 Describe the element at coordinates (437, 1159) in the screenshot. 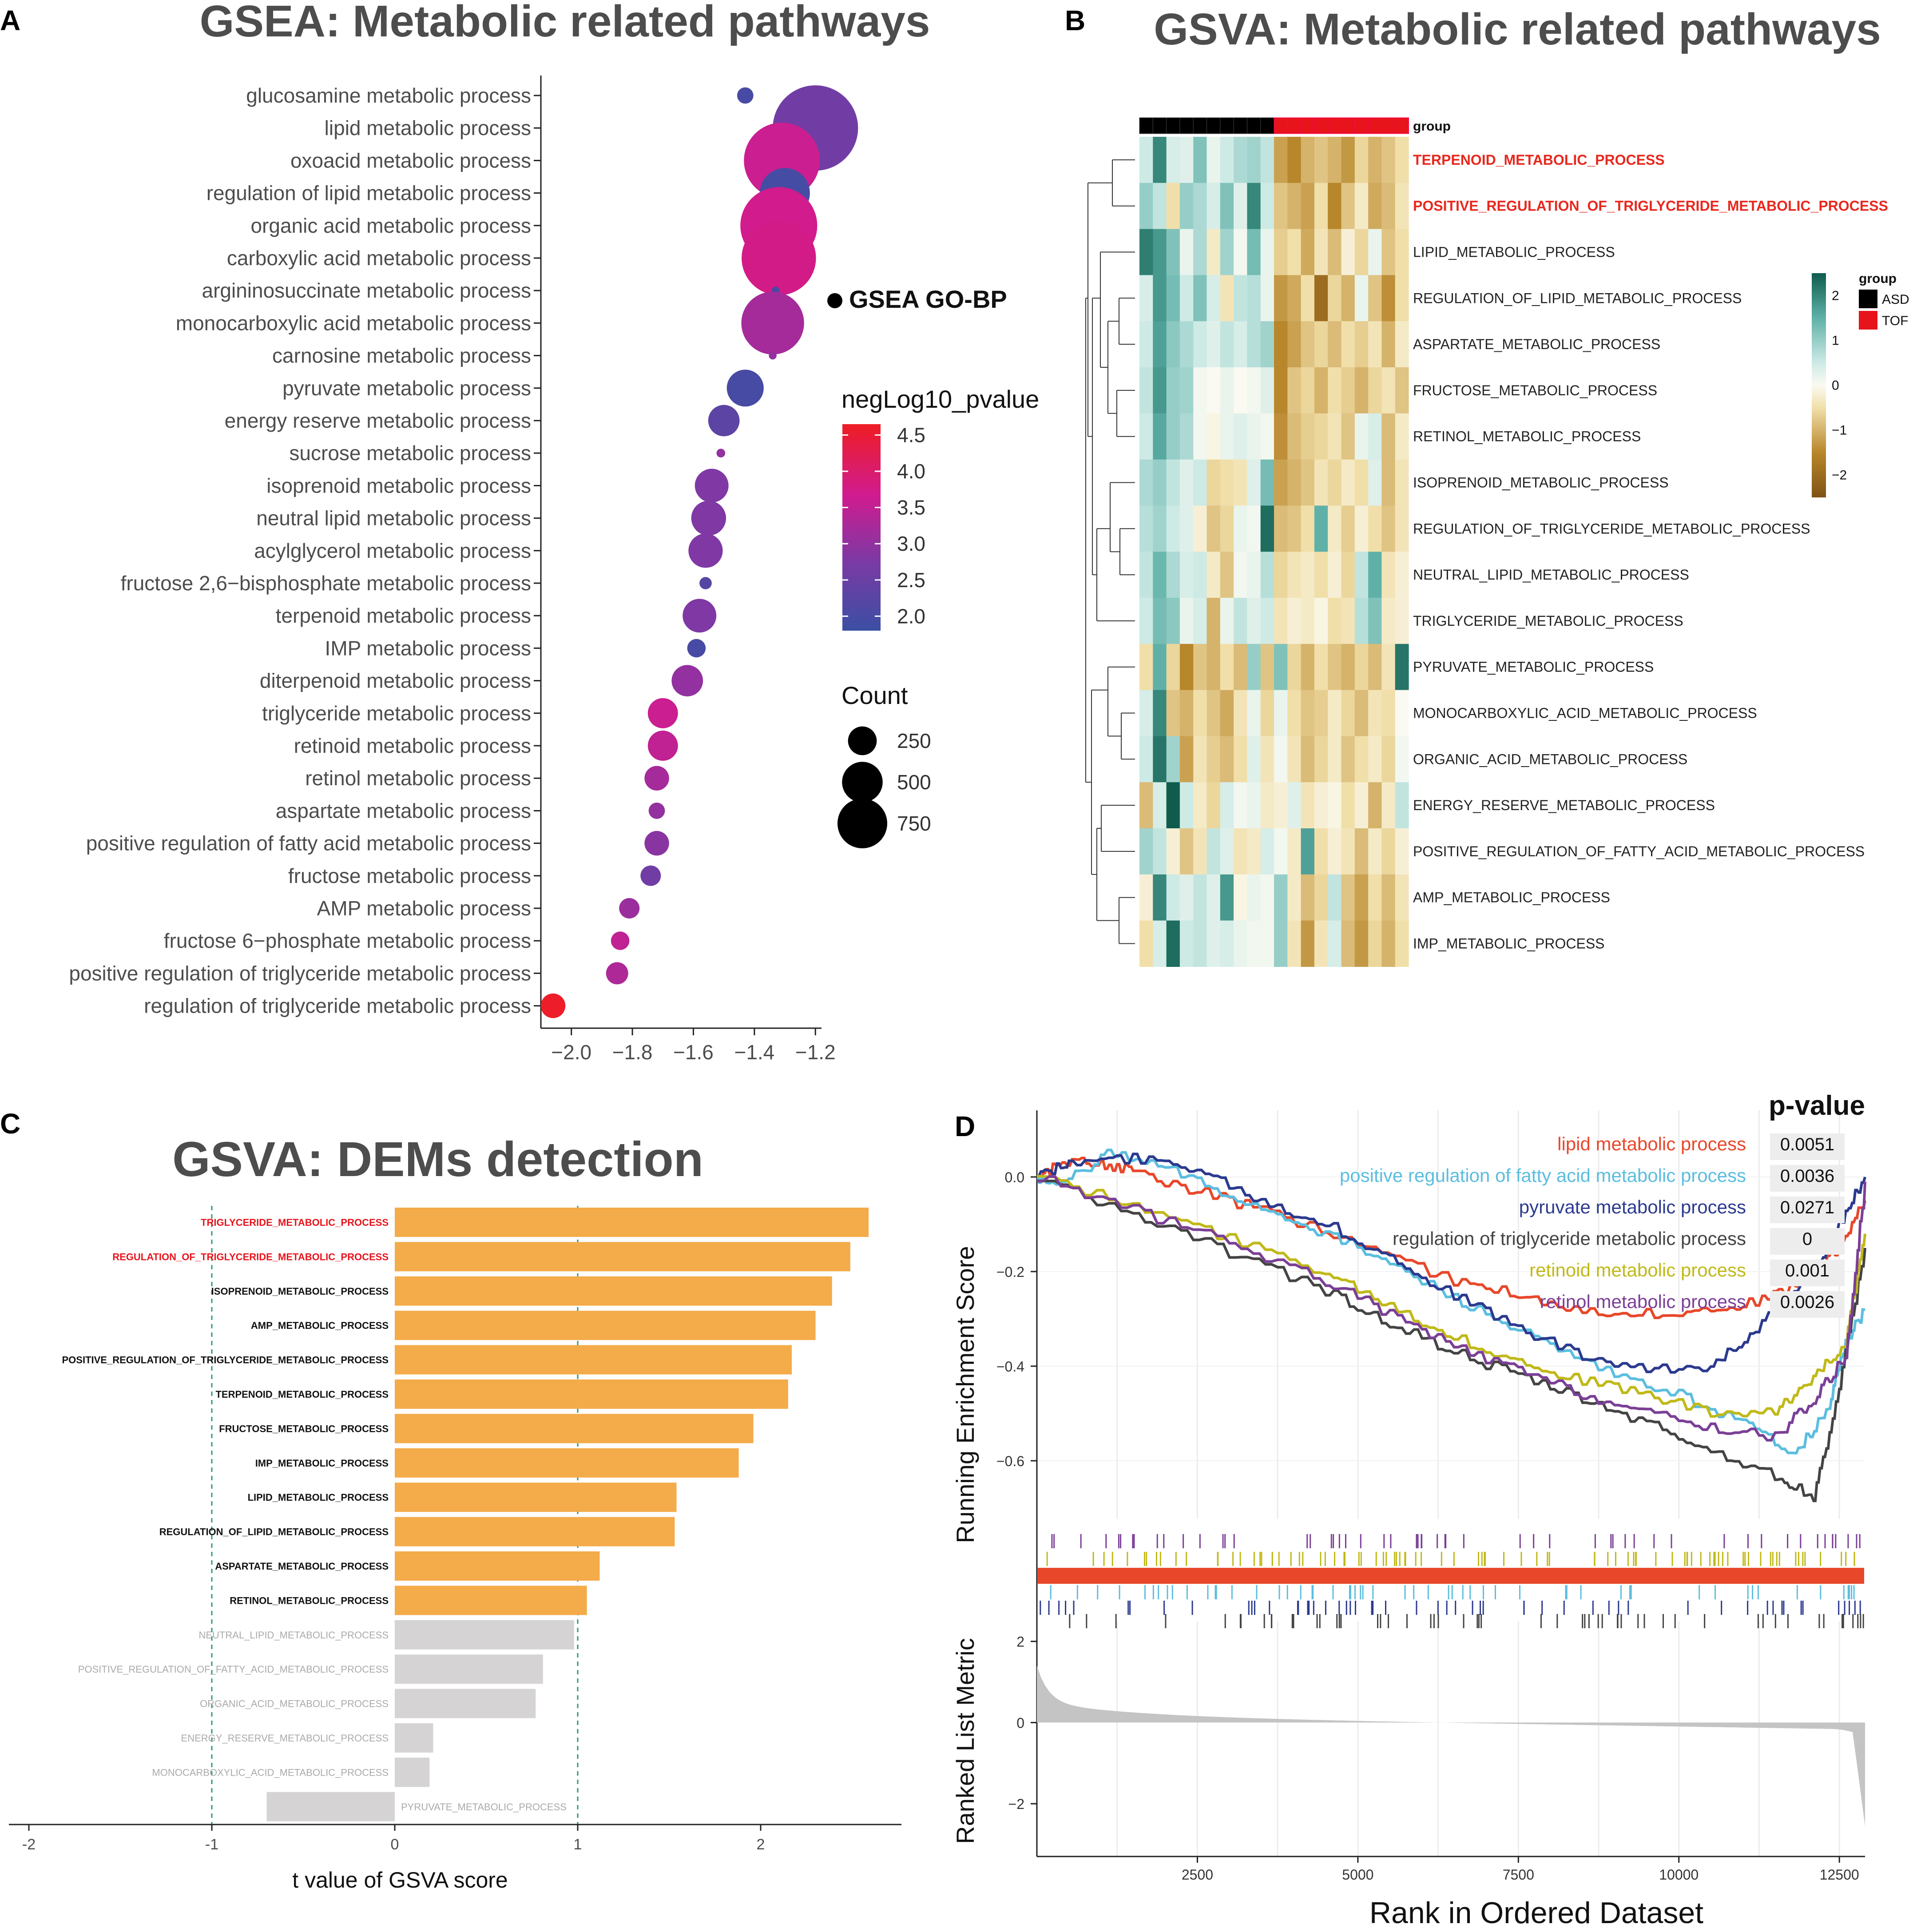

I see `panel-c-title: GSVA: DEMs detection` at that location.